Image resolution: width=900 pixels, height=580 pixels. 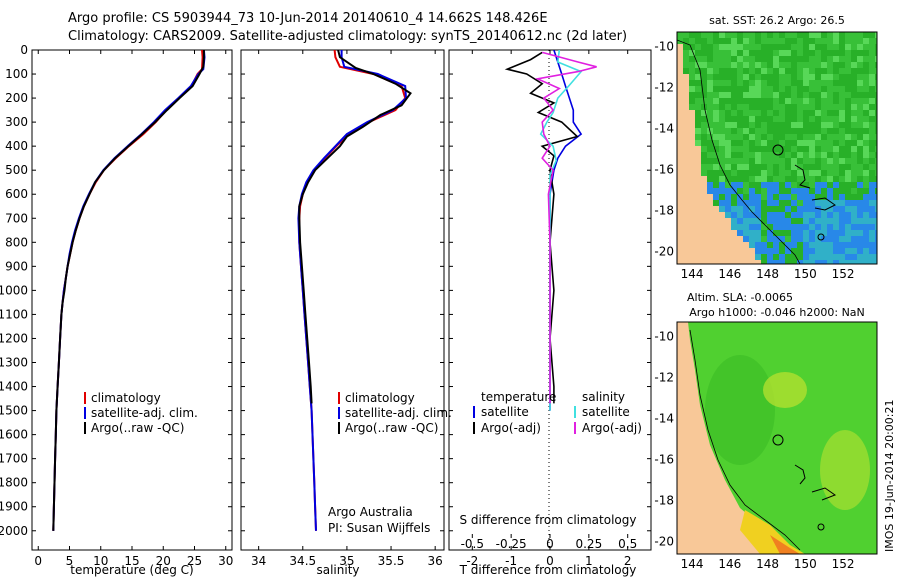 What do you see at coordinates (194, 561) in the screenshot?
I see `x-tick-label: 25` at bounding box center [194, 561].